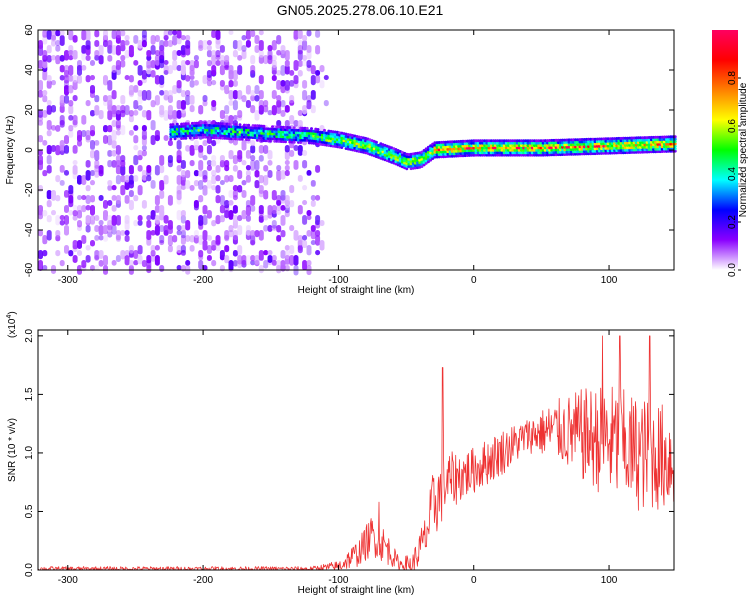 The height and width of the screenshot is (600, 750). I want to click on colorbar-label: Normalized spectral amplitude, so click(743, 149).